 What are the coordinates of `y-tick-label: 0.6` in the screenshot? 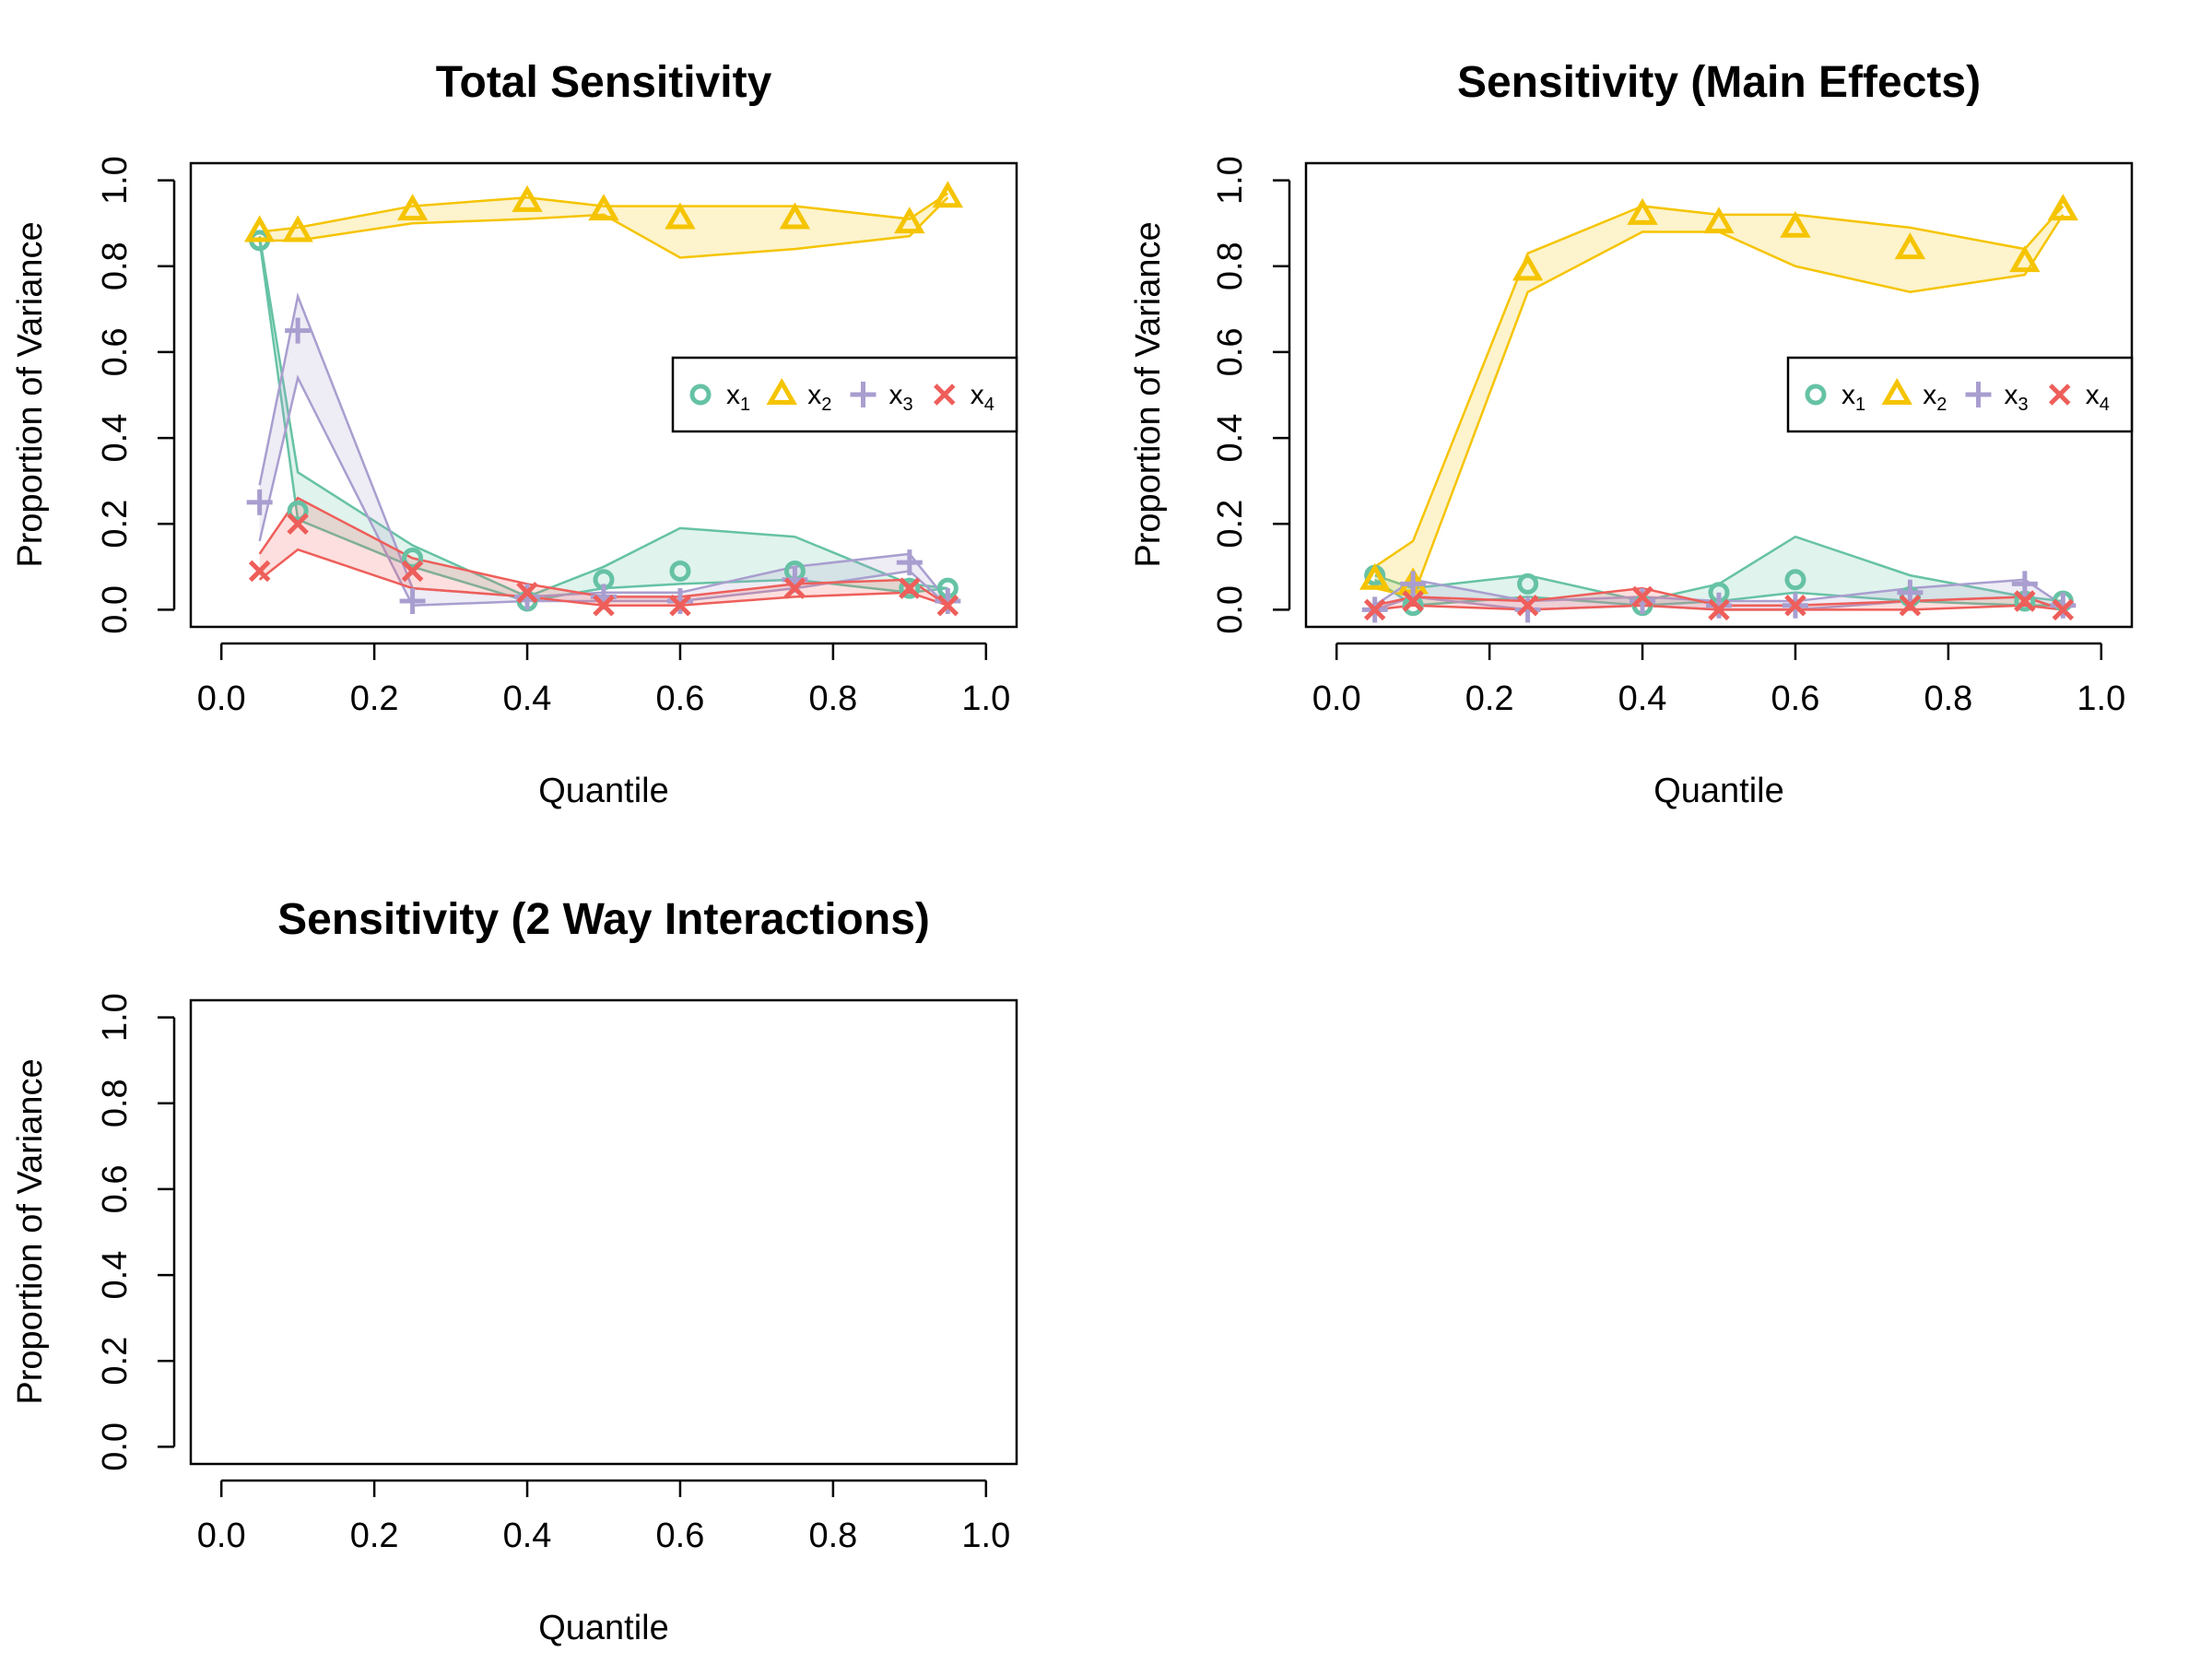 It's located at (115, 352).